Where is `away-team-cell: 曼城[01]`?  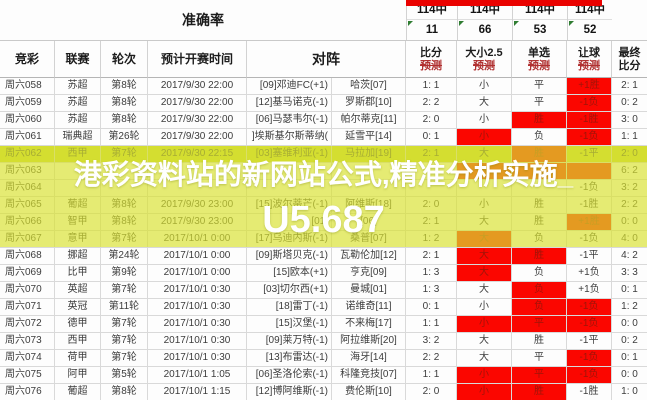 away-team-cell: 曼城[01] is located at coordinates (369, 290).